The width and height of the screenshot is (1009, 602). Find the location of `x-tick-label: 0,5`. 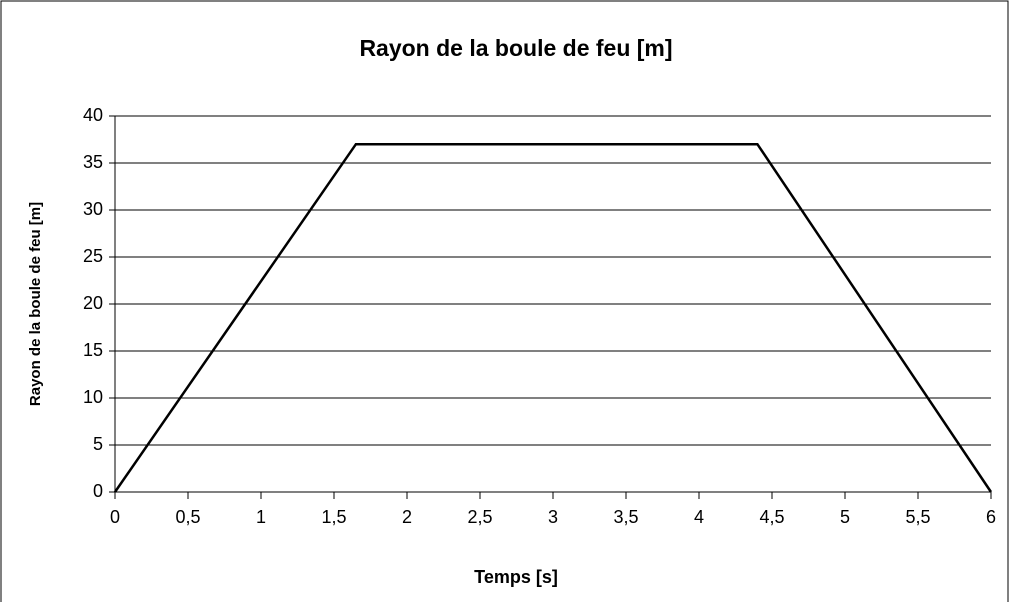

x-tick-label: 0,5 is located at coordinates (187, 517).